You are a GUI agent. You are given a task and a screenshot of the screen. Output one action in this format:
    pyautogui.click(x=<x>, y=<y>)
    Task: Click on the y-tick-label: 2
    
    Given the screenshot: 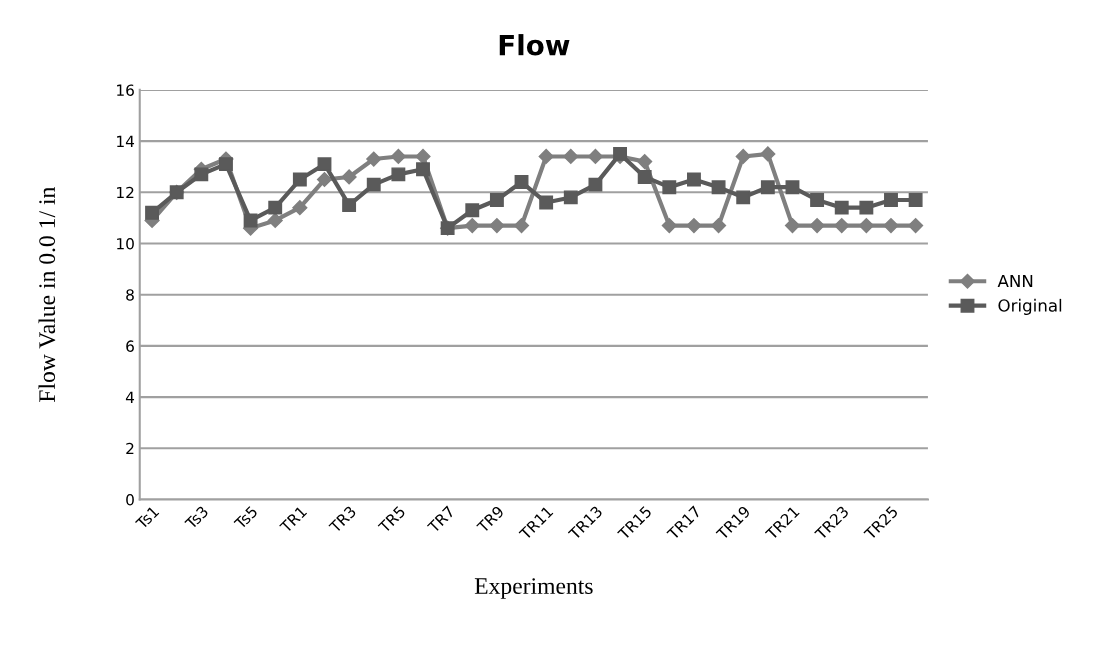 What is the action you would take?
    pyautogui.click(x=130, y=448)
    